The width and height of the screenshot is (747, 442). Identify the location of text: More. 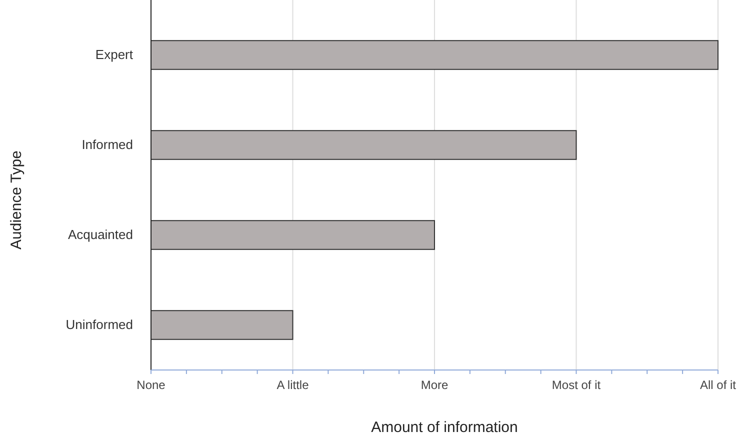
(434, 385).